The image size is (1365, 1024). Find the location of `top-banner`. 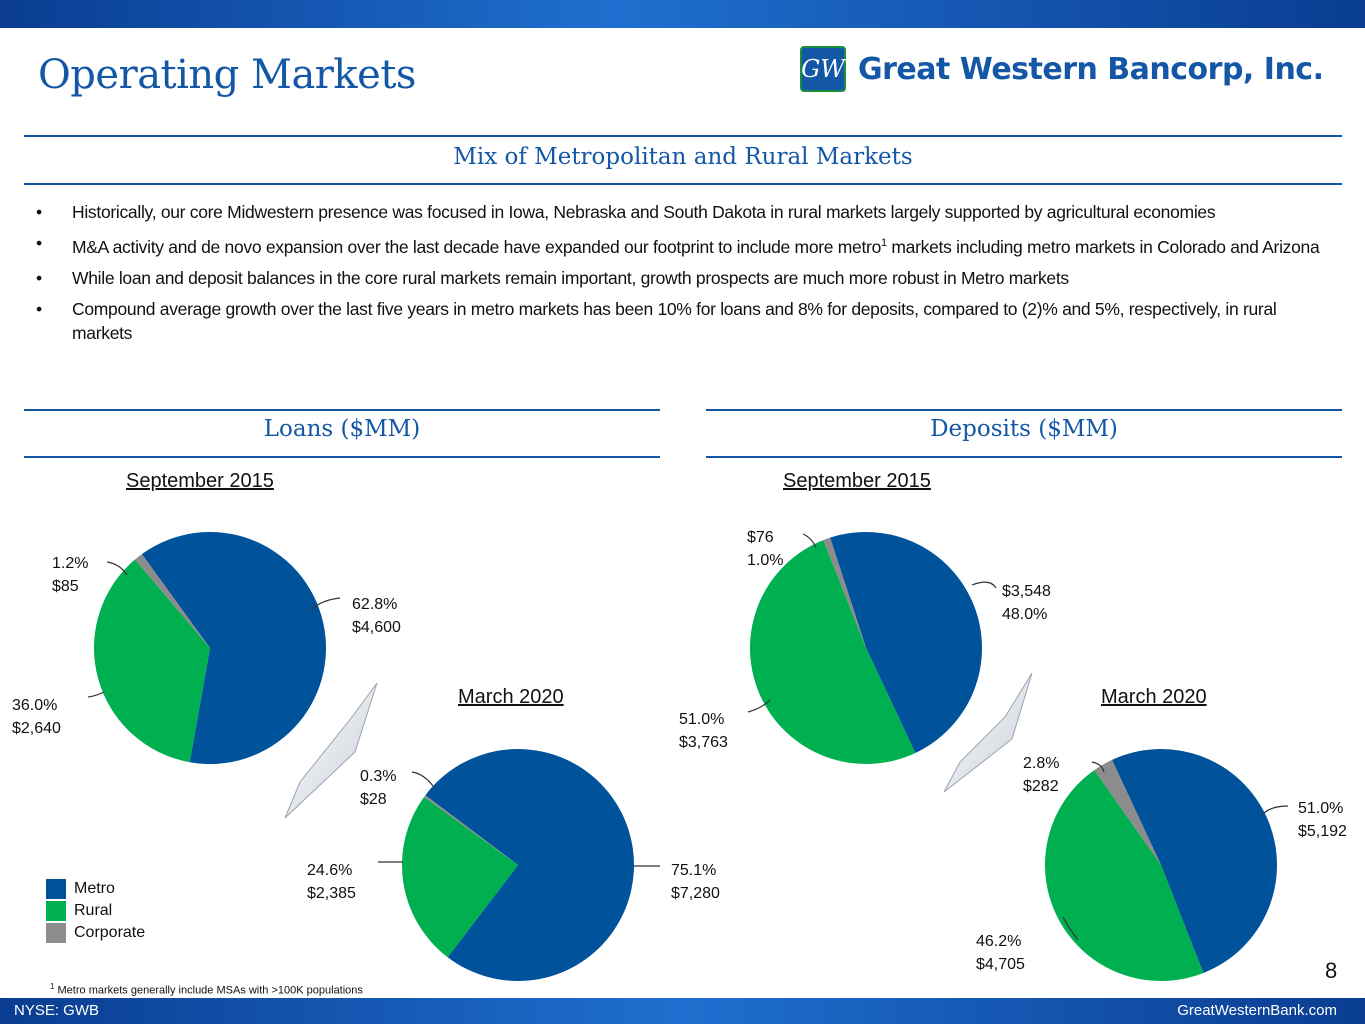

top-banner is located at coordinates (682, 14).